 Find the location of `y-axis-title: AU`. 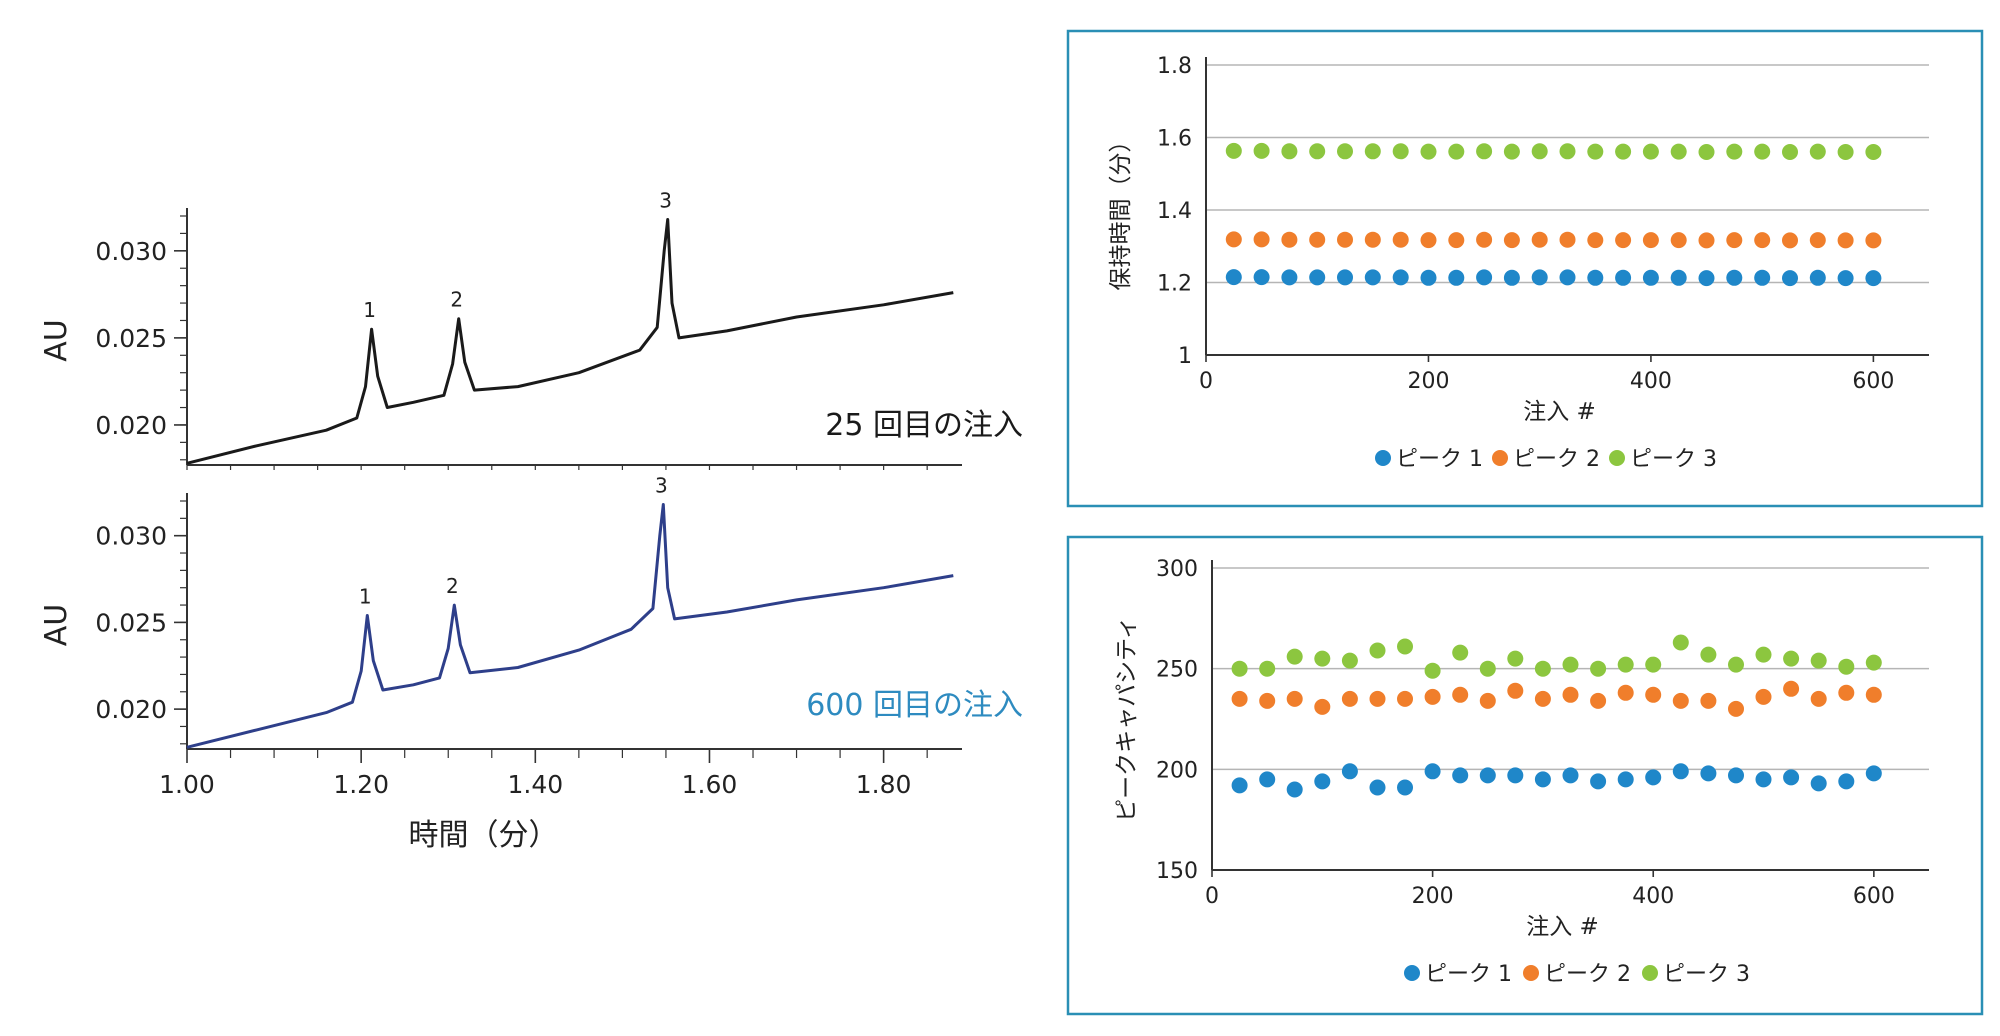

y-axis-title: AU is located at coordinates (56, 340).